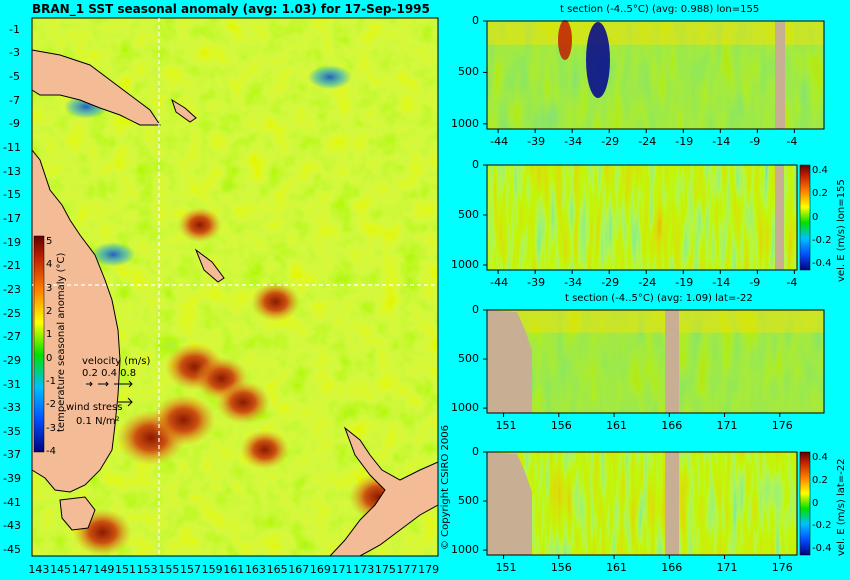  What do you see at coordinates (841, 230) in the screenshot?
I see `panel2-colorbar-label: vel. E (m/s) lon=155` at bounding box center [841, 230].